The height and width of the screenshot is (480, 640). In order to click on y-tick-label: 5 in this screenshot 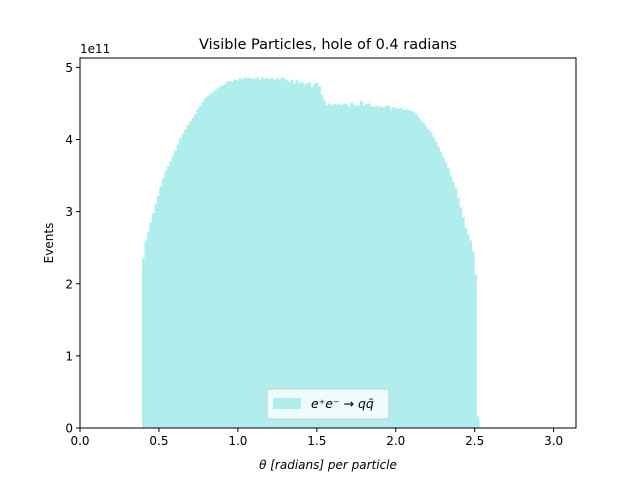, I will do `click(69, 68)`.